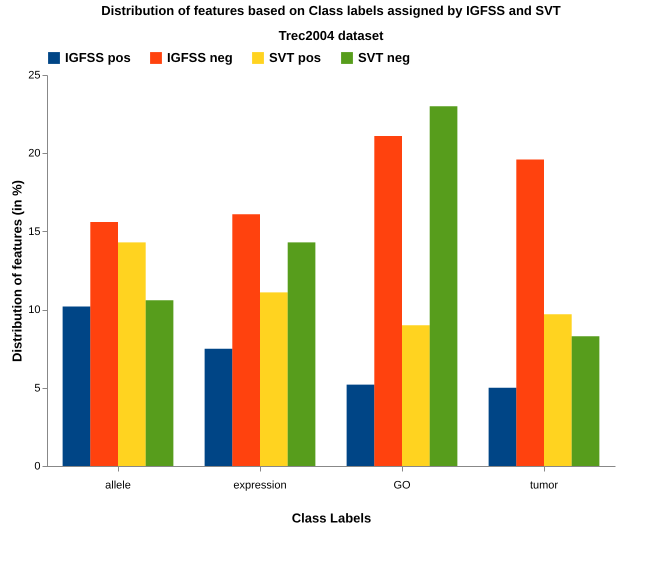 Image resolution: width=649 pixels, height=576 pixels. Describe the element at coordinates (16, 271) in the screenshot. I see `y-axis-title: Distribution of features (in %)` at that location.